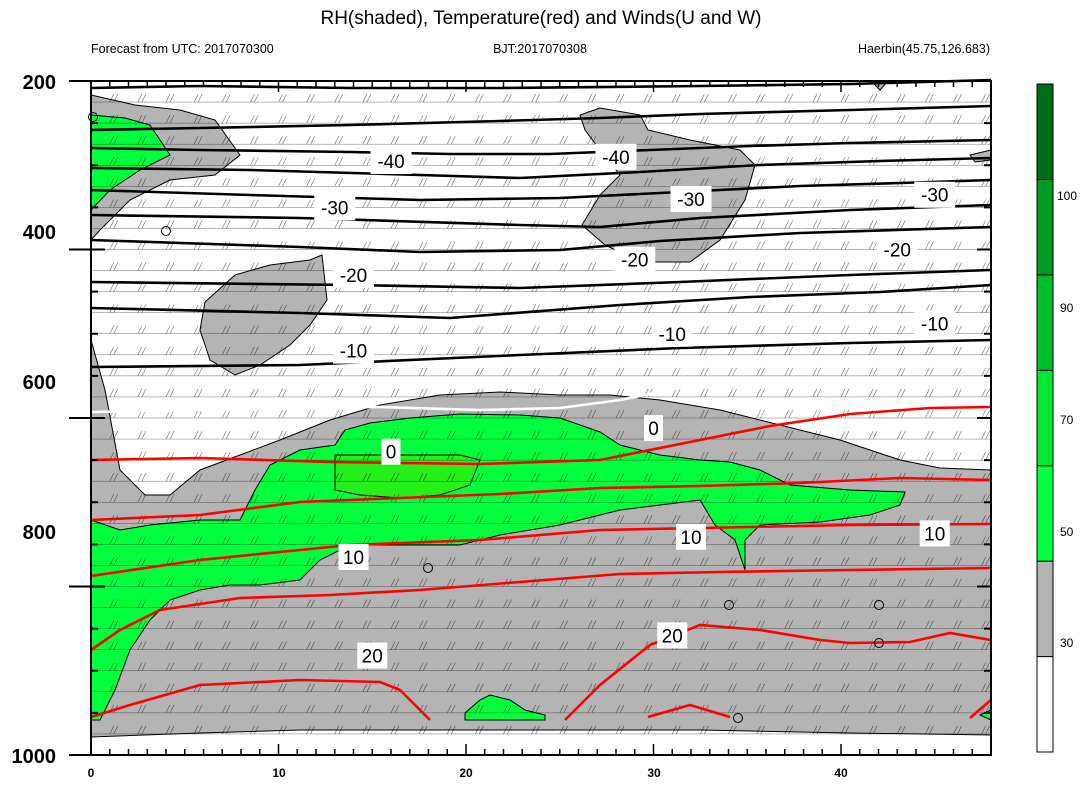 The width and height of the screenshot is (1087, 806). I want to click on zero-degree-contour, so click(405, 396).